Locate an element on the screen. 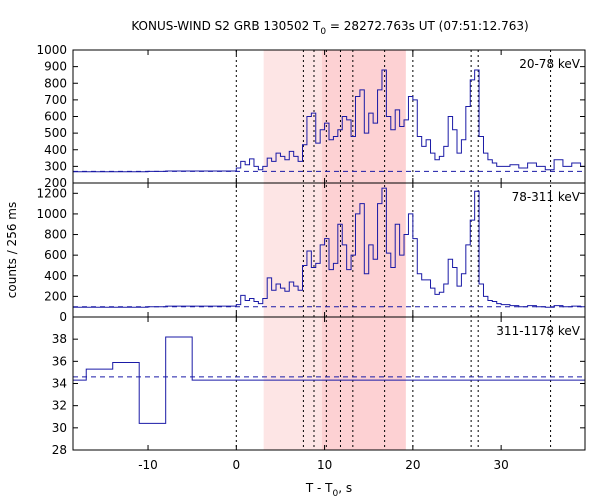  panel-label-0: 20-78 keV is located at coordinates (550, 64).